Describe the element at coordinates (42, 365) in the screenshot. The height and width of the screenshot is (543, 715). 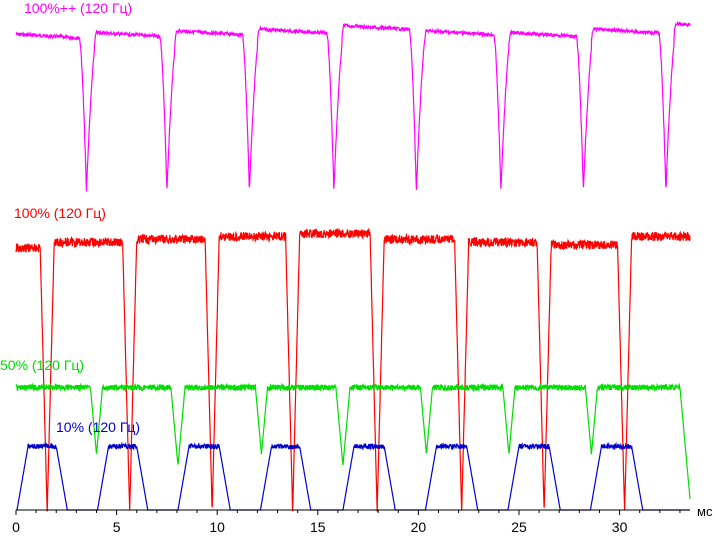
I see `series-label-2: 50% (120 Гц)` at that location.